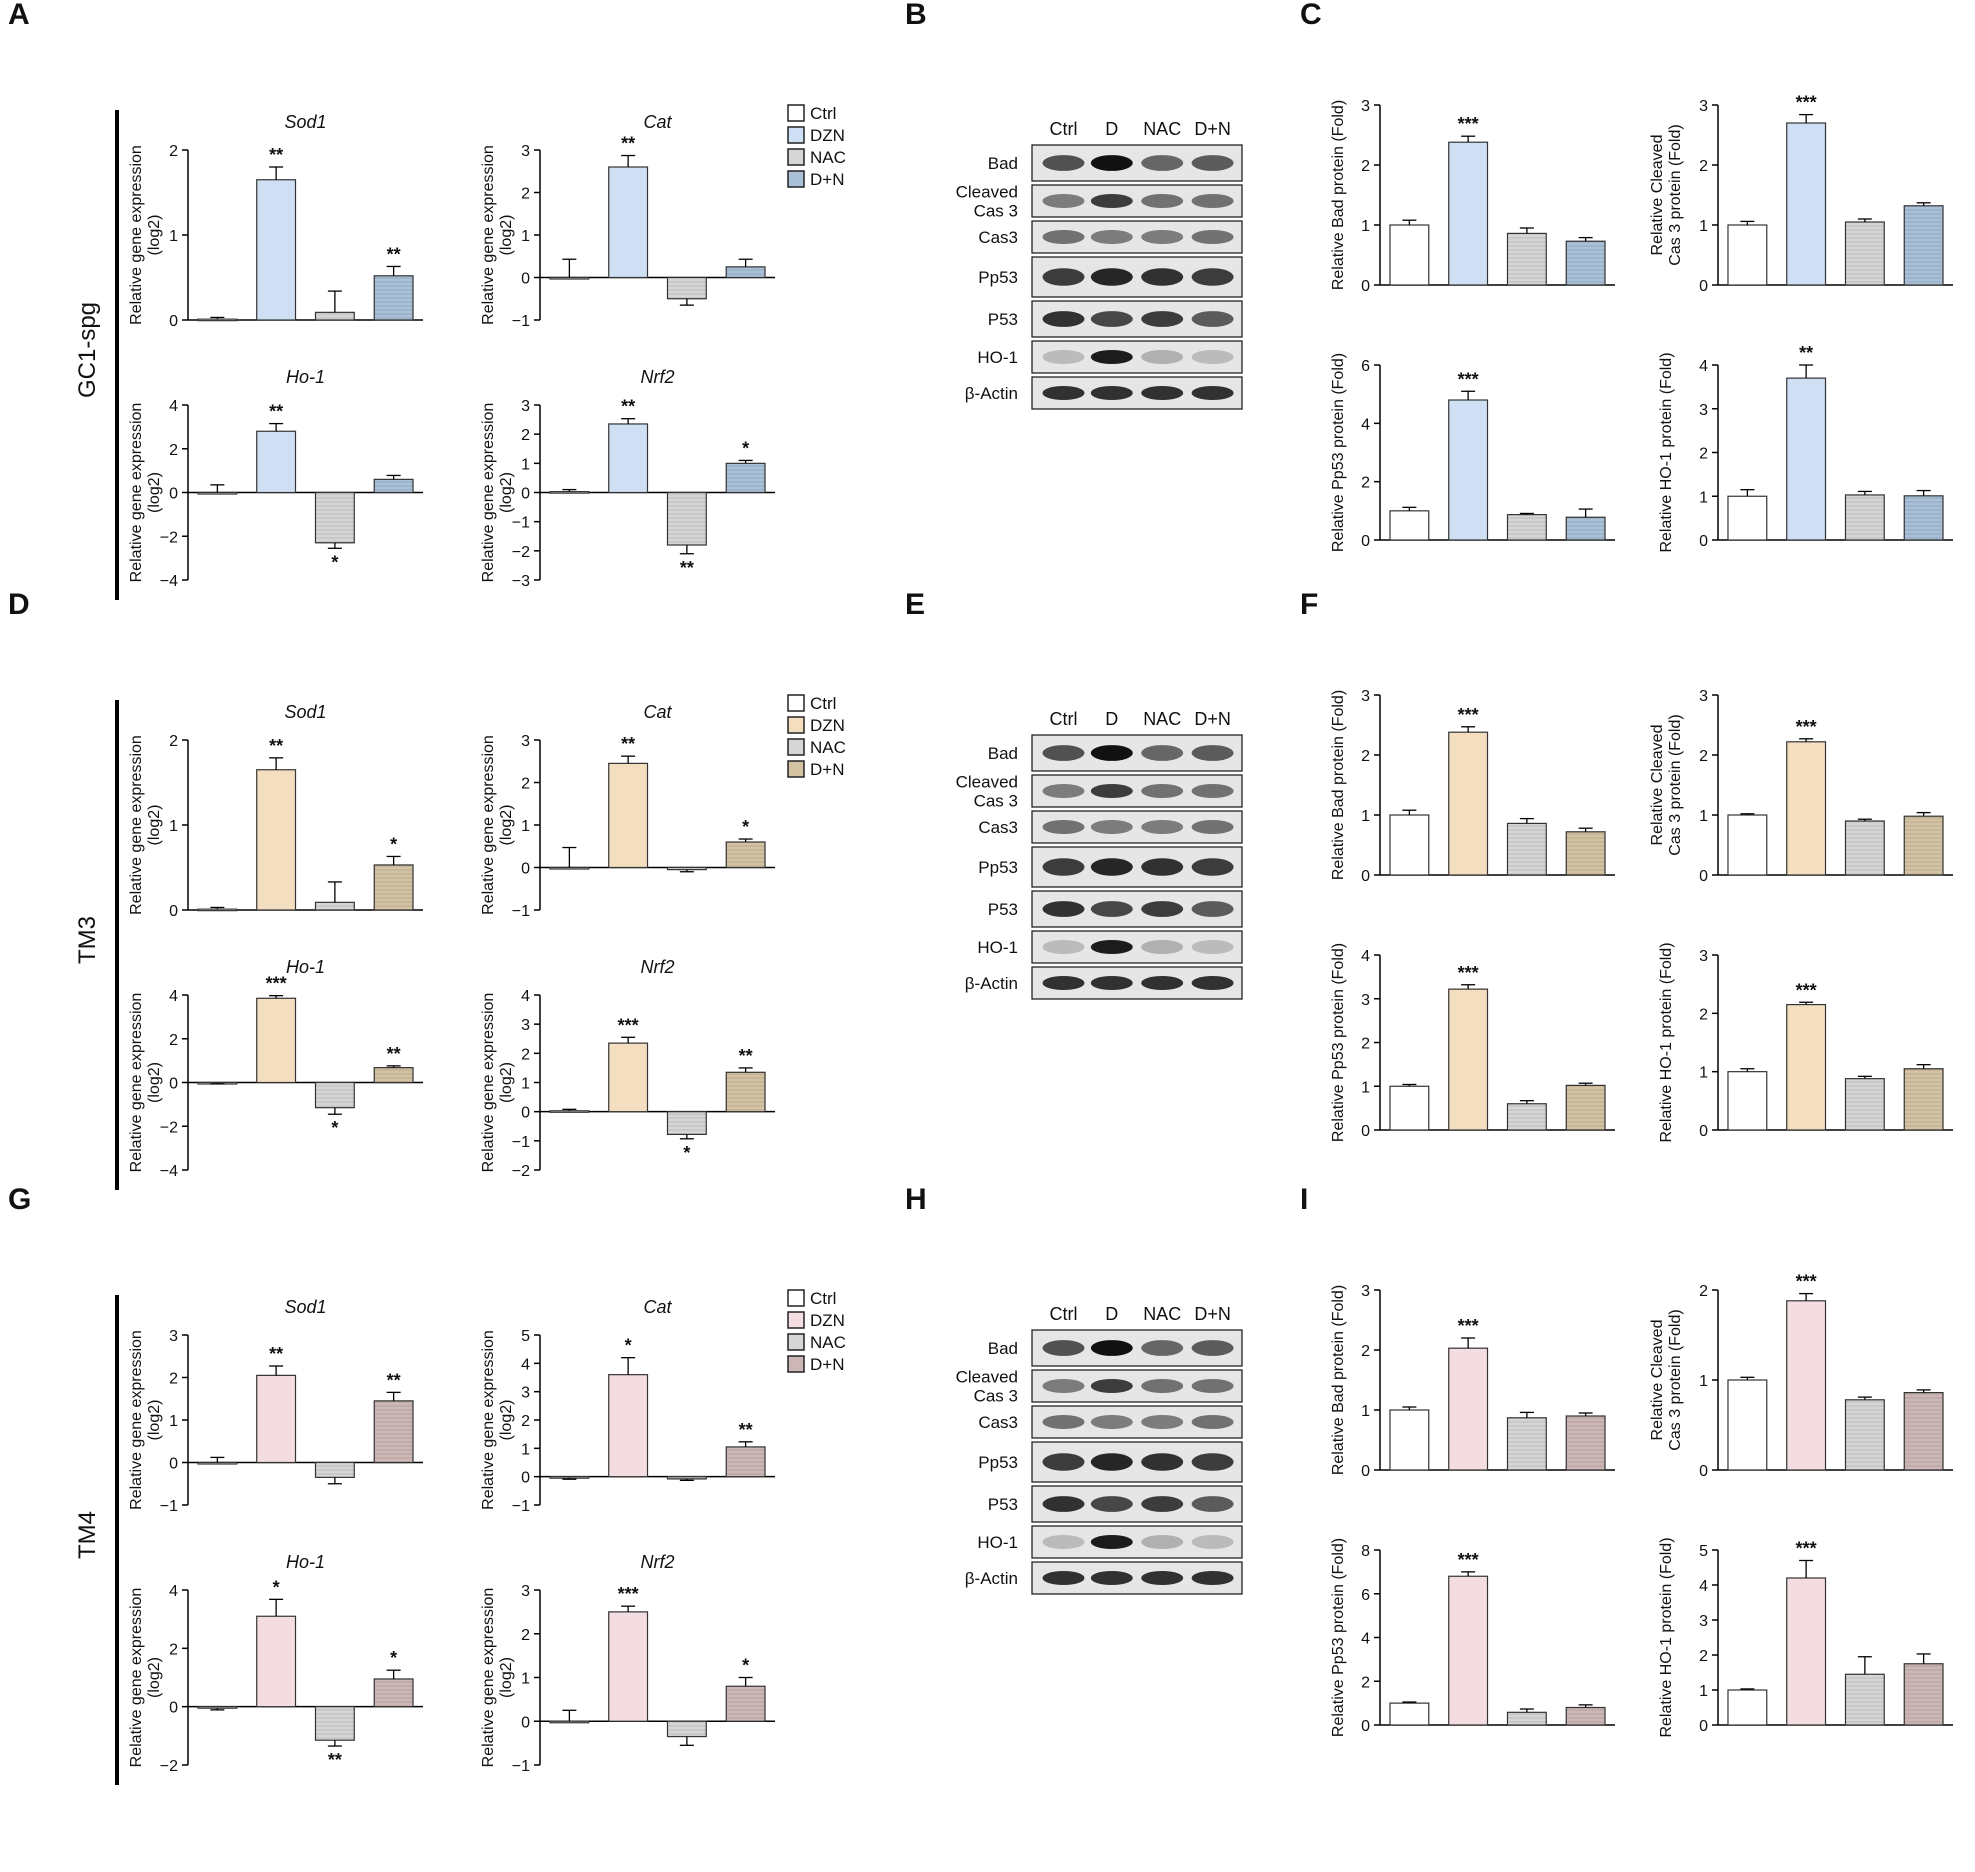 The height and width of the screenshot is (1872, 1975). What do you see at coordinates (657, 712) in the screenshot?
I see `chart-title: Cat` at bounding box center [657, 712].